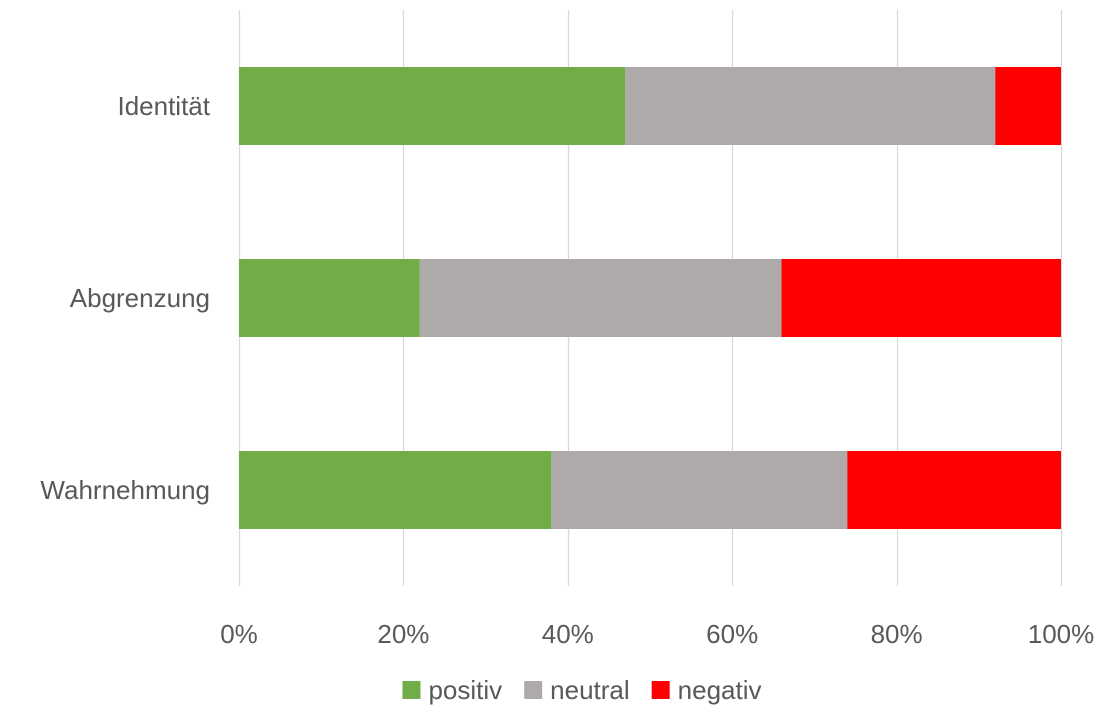  I want to click on legend: positiv neutral negativ, so click(582, 690).